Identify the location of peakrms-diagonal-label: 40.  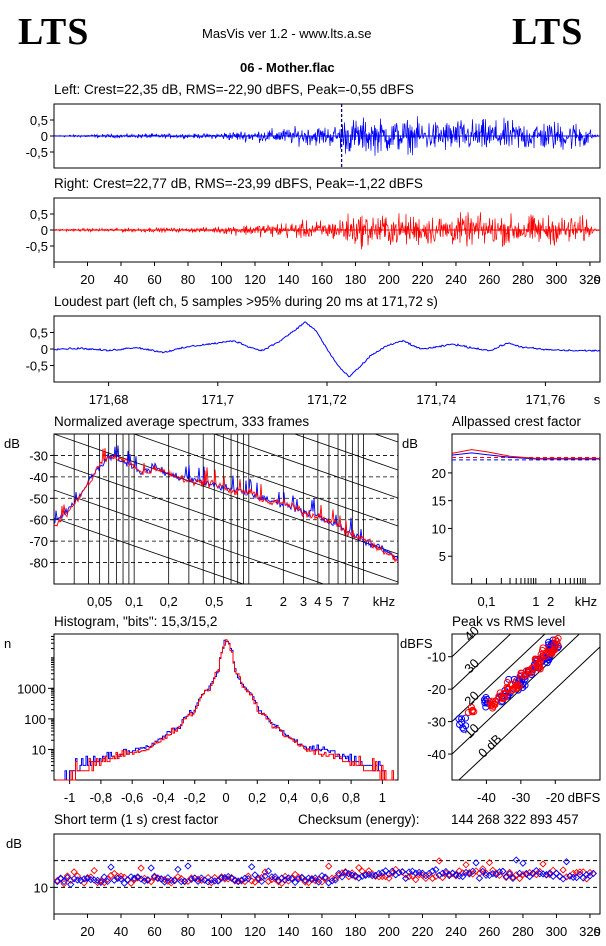
(471, 633).